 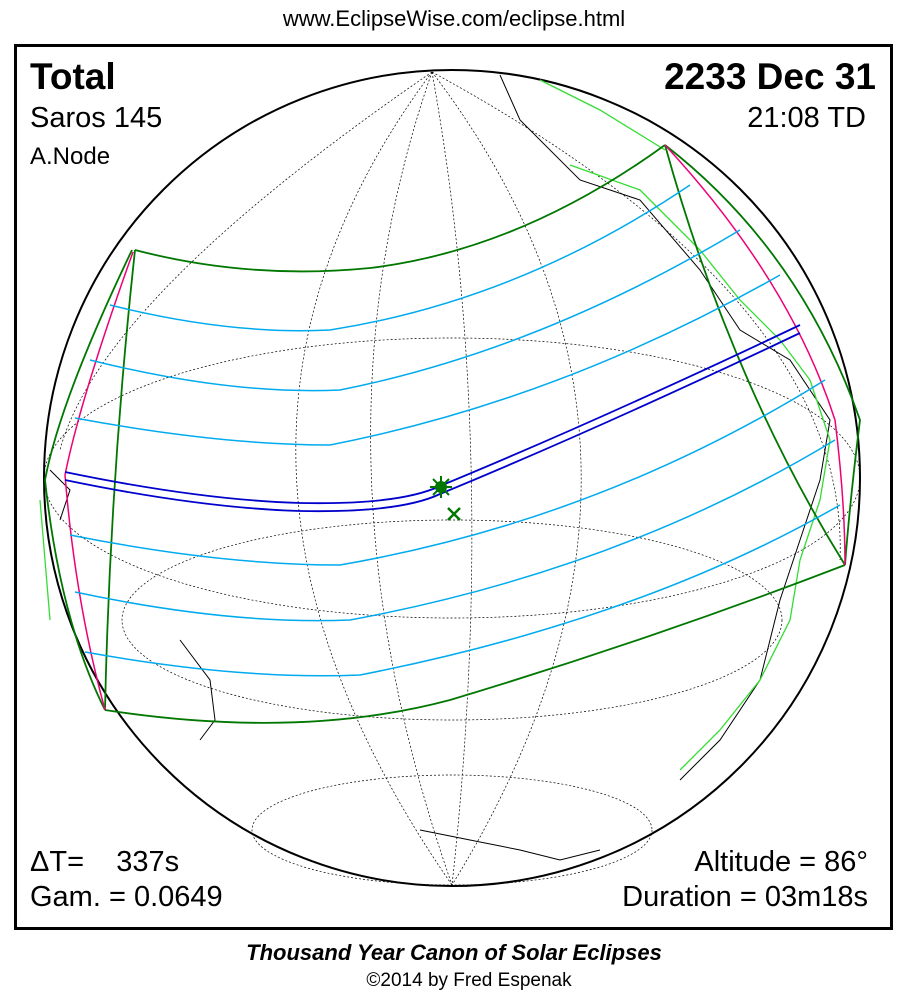 What do you see at coordinates (73, 76) in the screenshot?
I see `eclipse-type: Total` at bounding box center [73, 76].